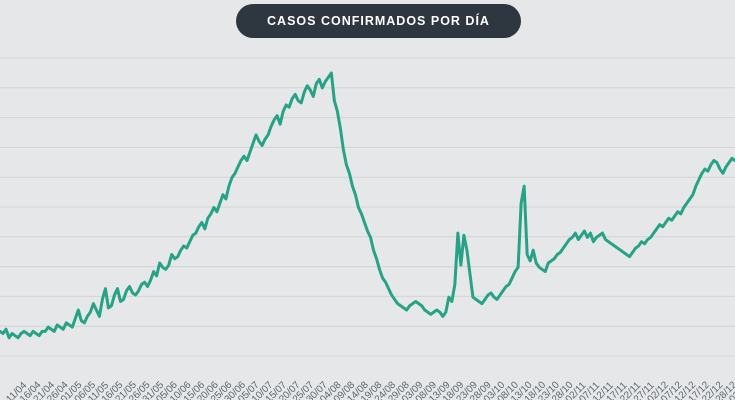  I want to click on chart-title: CASOS CONFIRMADOS POR DÍA, so click(378, 21).